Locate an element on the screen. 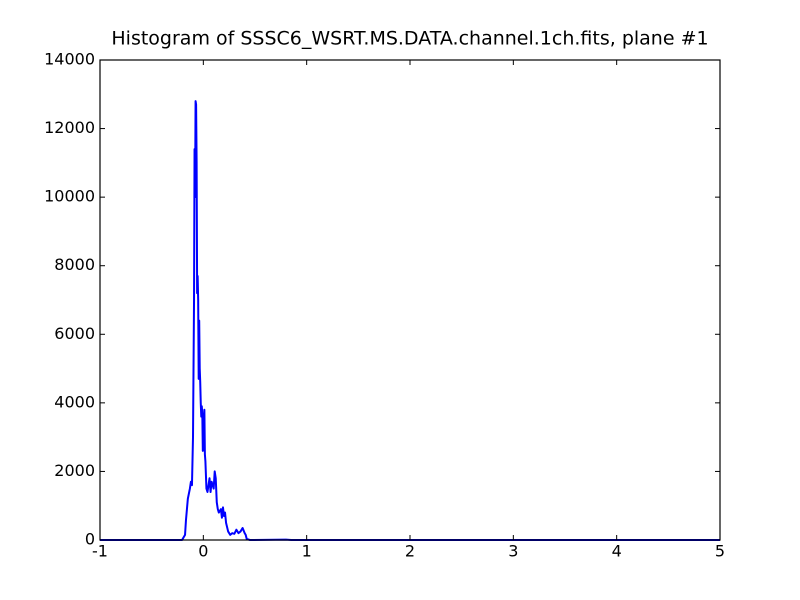  x-tick-label: 1 is located at coordinates (307, 551).